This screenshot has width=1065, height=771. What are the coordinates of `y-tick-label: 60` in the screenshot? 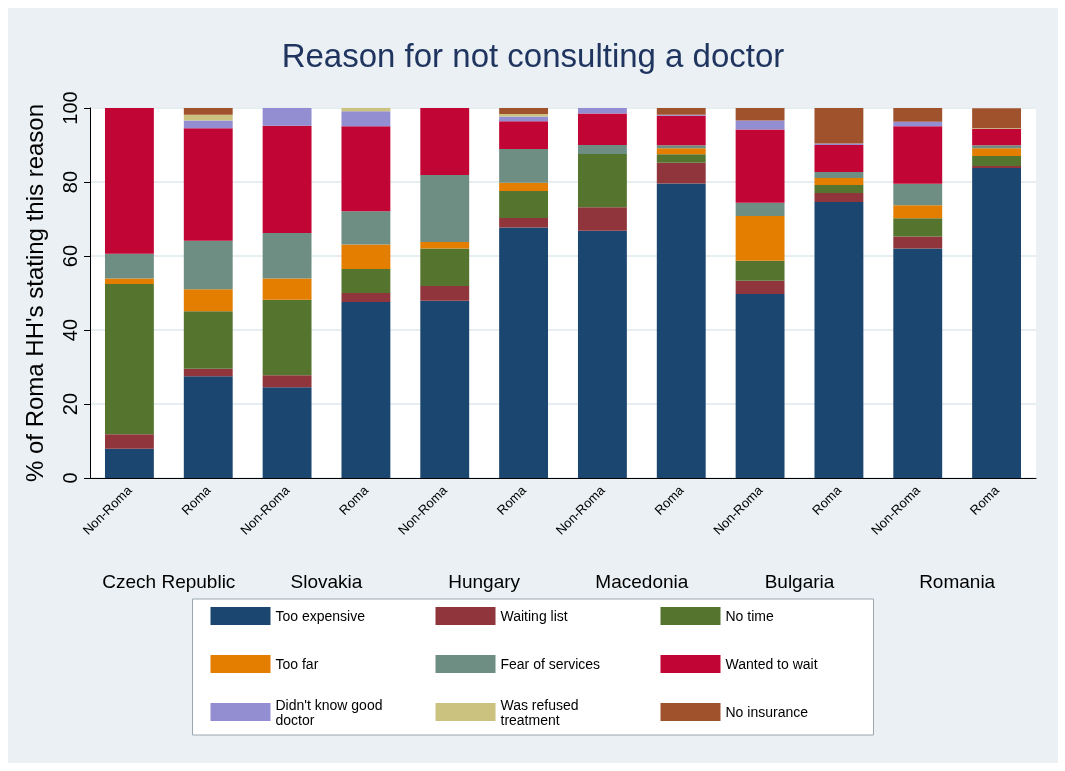 It's located at (70, 256).